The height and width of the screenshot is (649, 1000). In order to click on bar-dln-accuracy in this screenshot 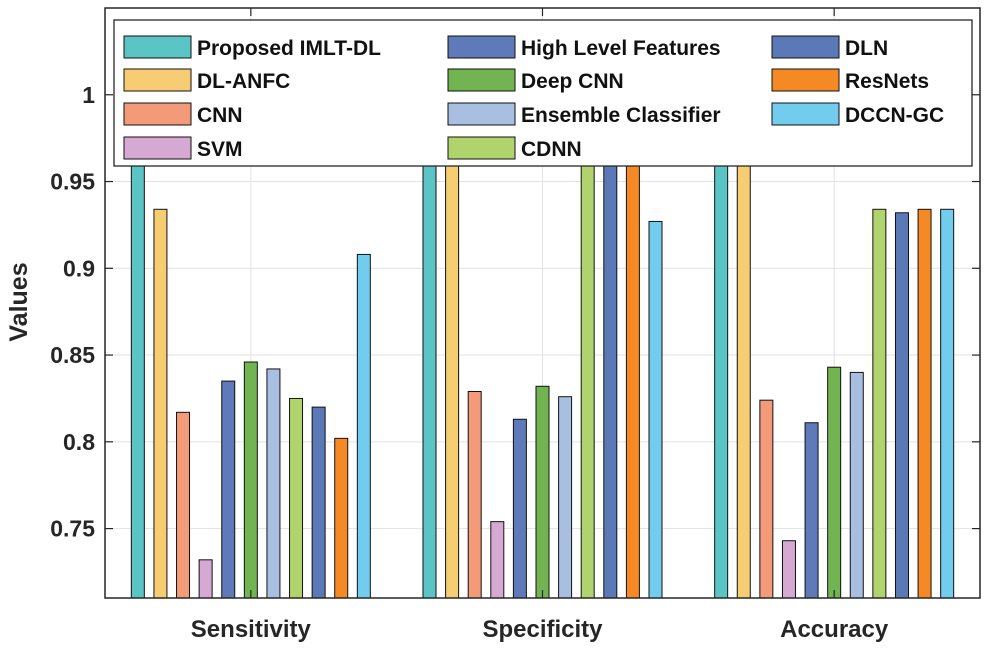, I will do `click(901, 405)`.